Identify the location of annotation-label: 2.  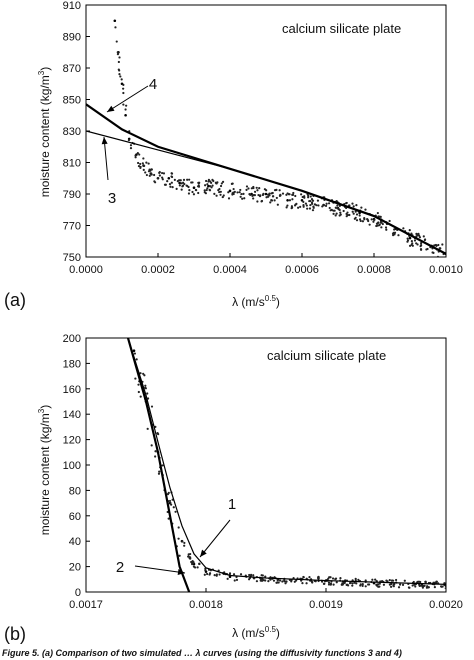
(120, 567).